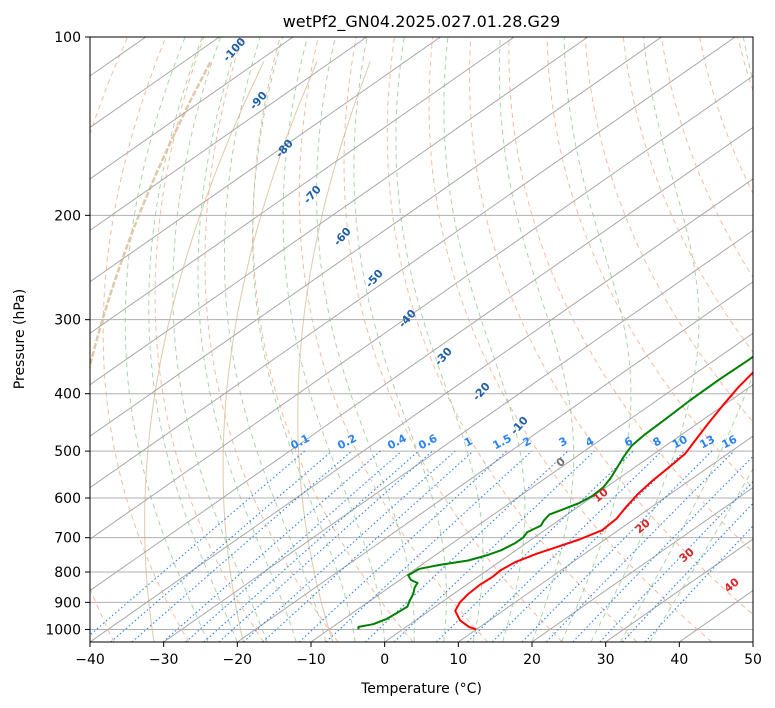  Describe the element at coordinates (679, 660) in the screenshot. I see `x-tick-label: 40` at that location.